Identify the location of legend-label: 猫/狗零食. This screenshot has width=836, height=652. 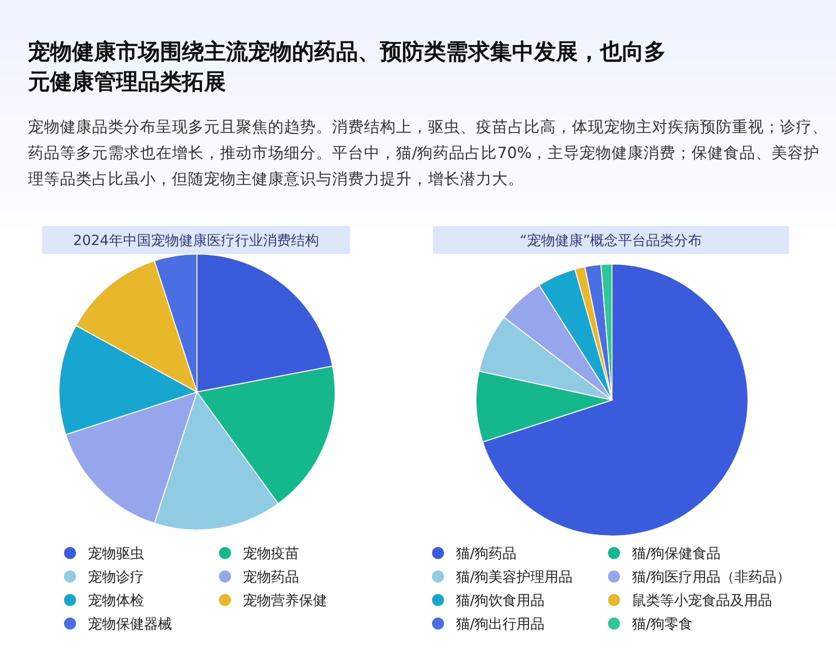
(662, 624).